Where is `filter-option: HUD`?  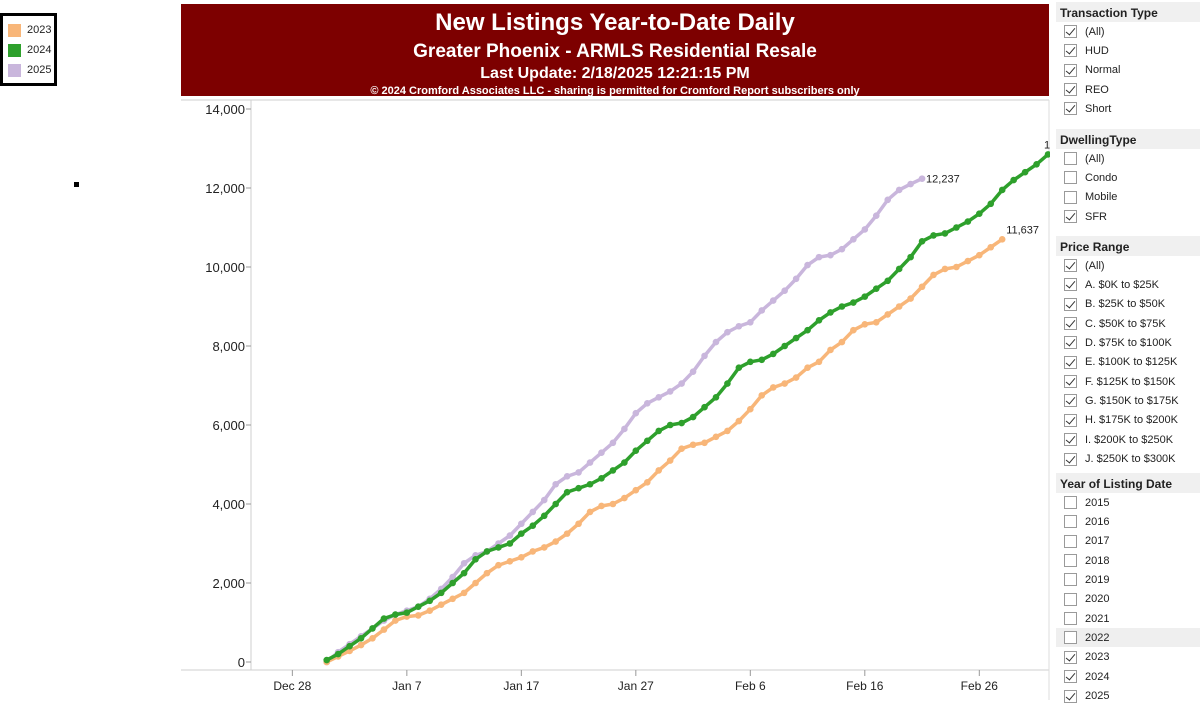
filter-option: HUD is located at coordinates (1128, 50).